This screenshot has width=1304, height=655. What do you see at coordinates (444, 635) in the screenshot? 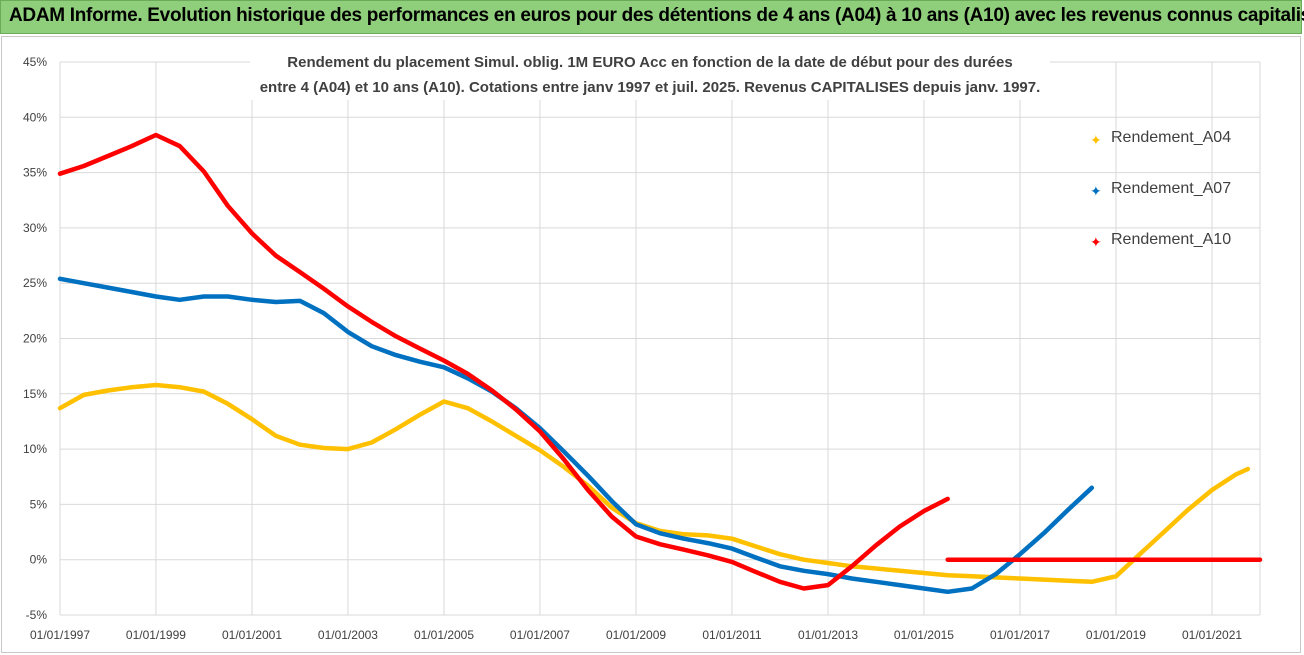
I see `x-tick-label: 01/01/2005` at bounding box center [444, 635].